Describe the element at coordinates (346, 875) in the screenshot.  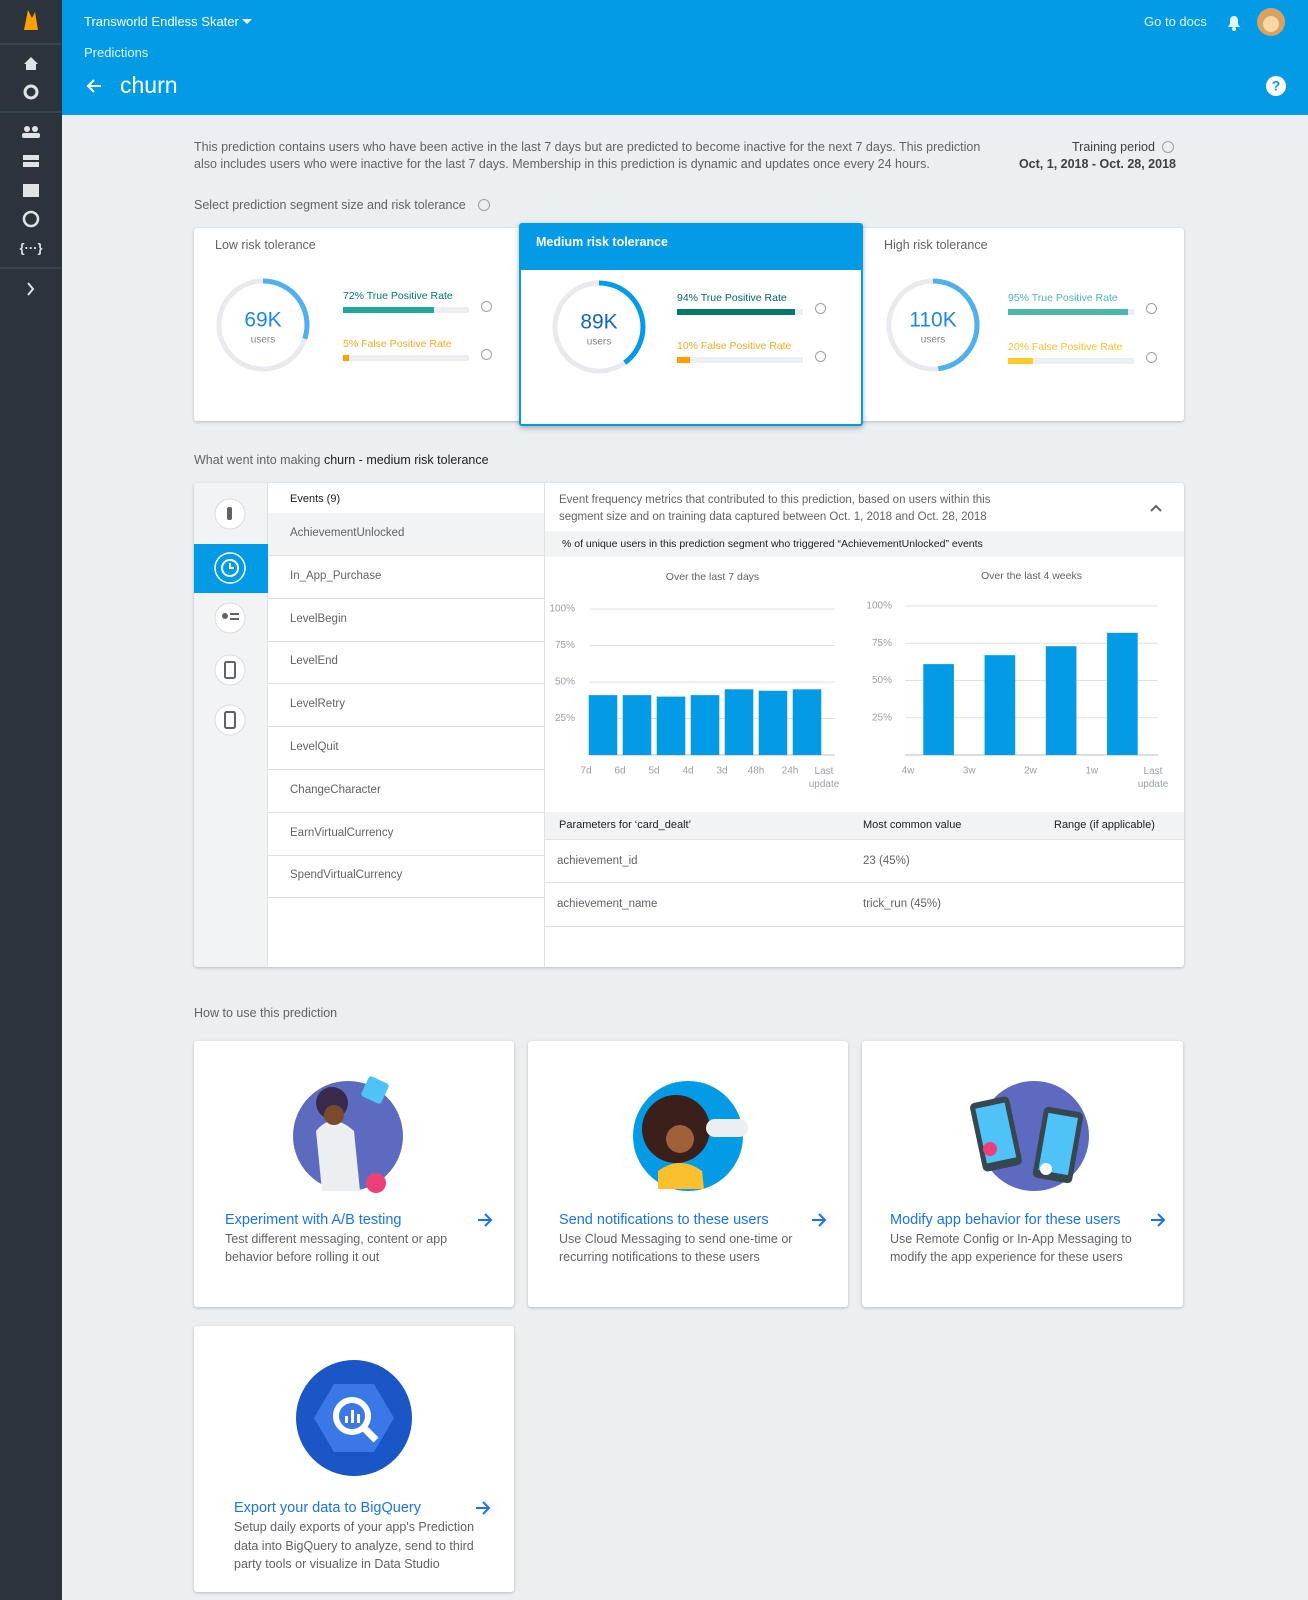
I see `event-name: SpendVirtualCurrency` at that location.